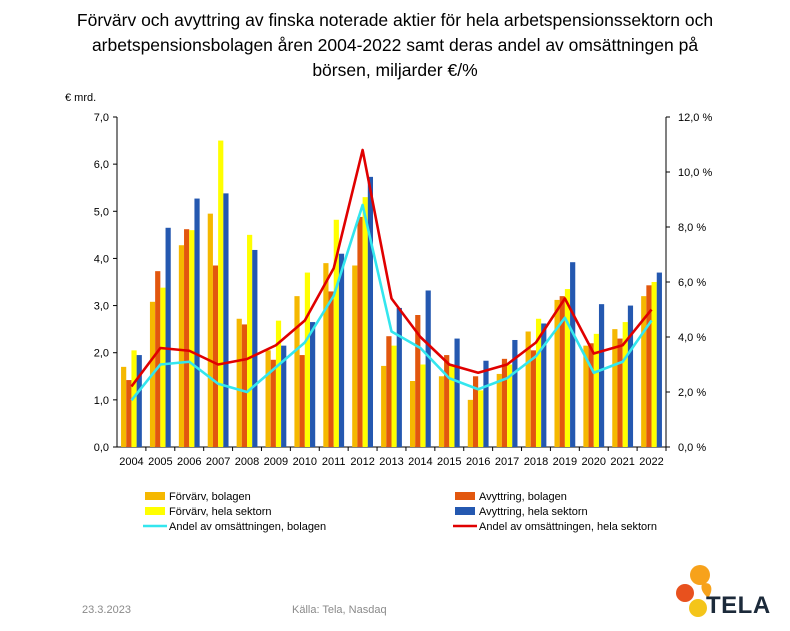 The width and height of the screenshot is (790, 631). I want to click on y-tick-label-left: 0,0, so click(101, 448).